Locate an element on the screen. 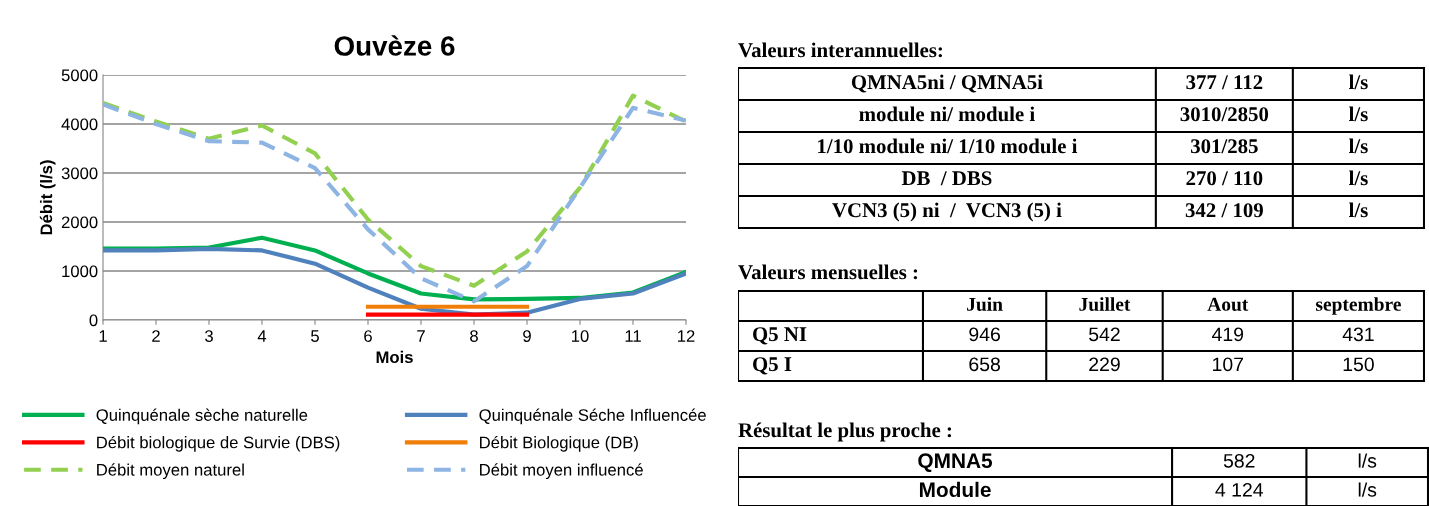  category-label: Aout is located at coordinates (1228, 304).